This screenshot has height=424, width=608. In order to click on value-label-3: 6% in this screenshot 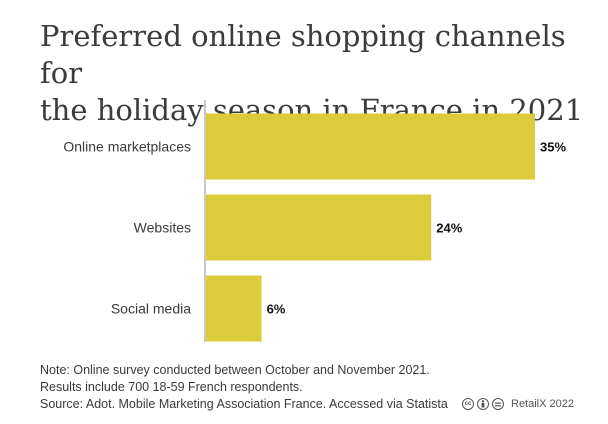, I will do `click(276, 309)`.